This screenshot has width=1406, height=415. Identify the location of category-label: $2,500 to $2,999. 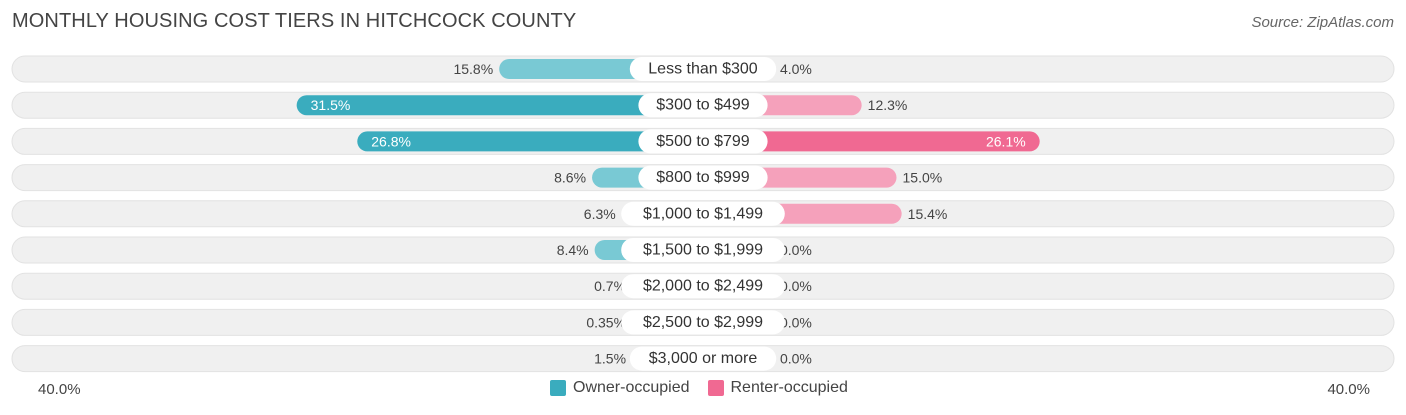
(703, 322).